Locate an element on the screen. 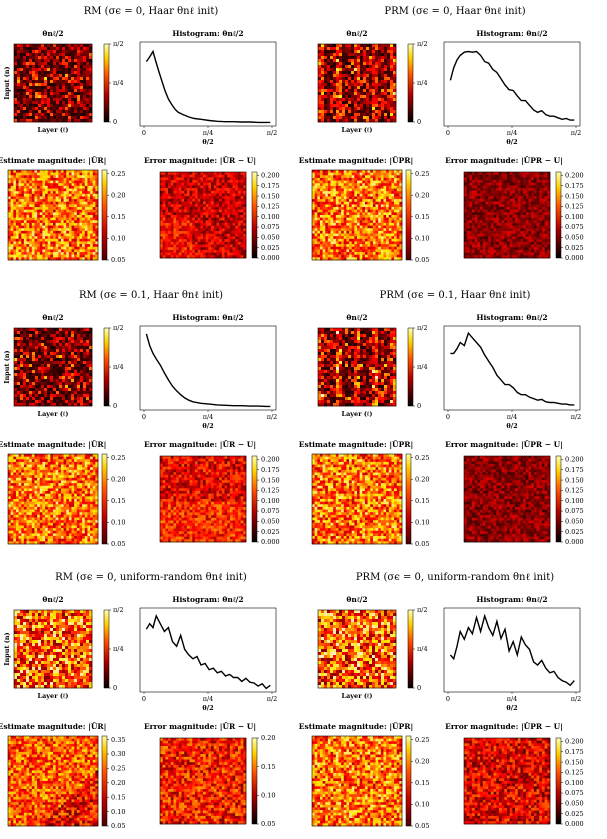 The image size is (607, 839). colorbar-tick-label: 0.150 is located at coordinates (574, 480).